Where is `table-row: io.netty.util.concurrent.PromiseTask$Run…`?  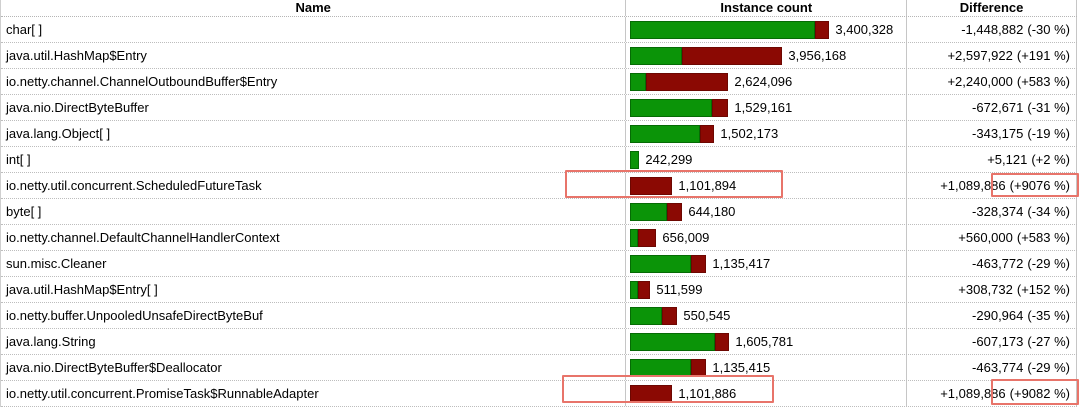 table-row: io.netty.util.concurrent.PromiseTask$Run… is located at coordinates (539, 394).